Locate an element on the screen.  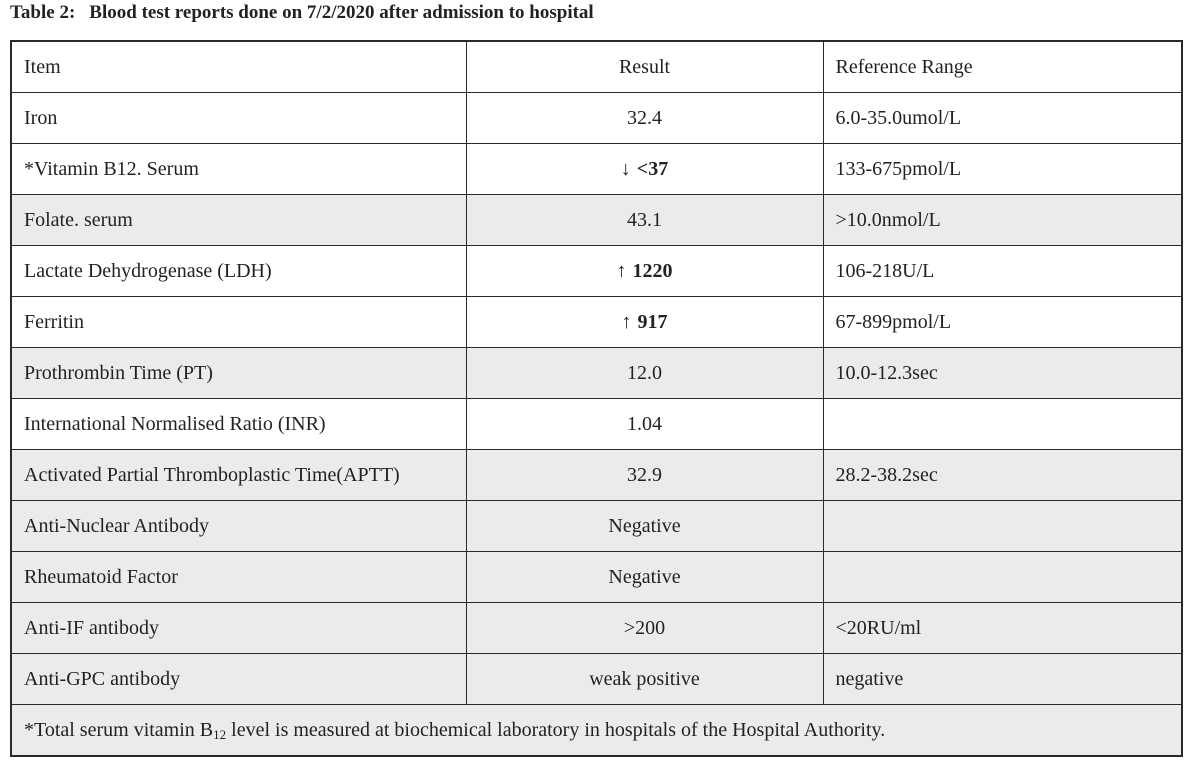
header-reference-range: Reference Range is located at coordinates (1002, 66).